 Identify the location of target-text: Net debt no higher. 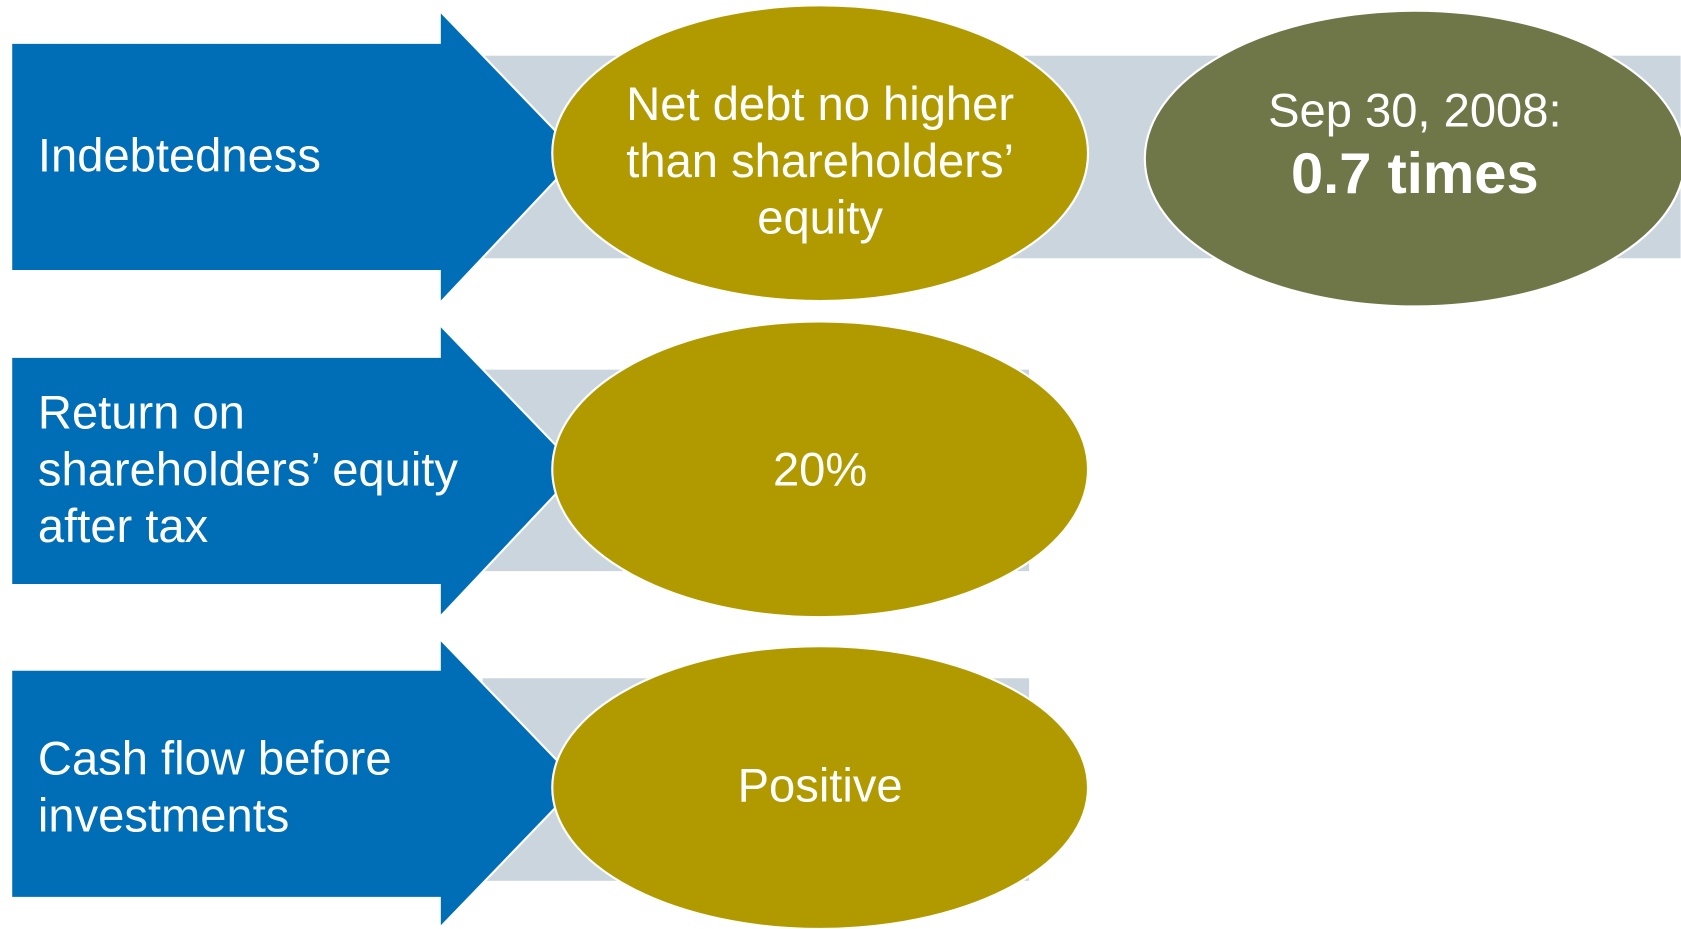
(820, 103).